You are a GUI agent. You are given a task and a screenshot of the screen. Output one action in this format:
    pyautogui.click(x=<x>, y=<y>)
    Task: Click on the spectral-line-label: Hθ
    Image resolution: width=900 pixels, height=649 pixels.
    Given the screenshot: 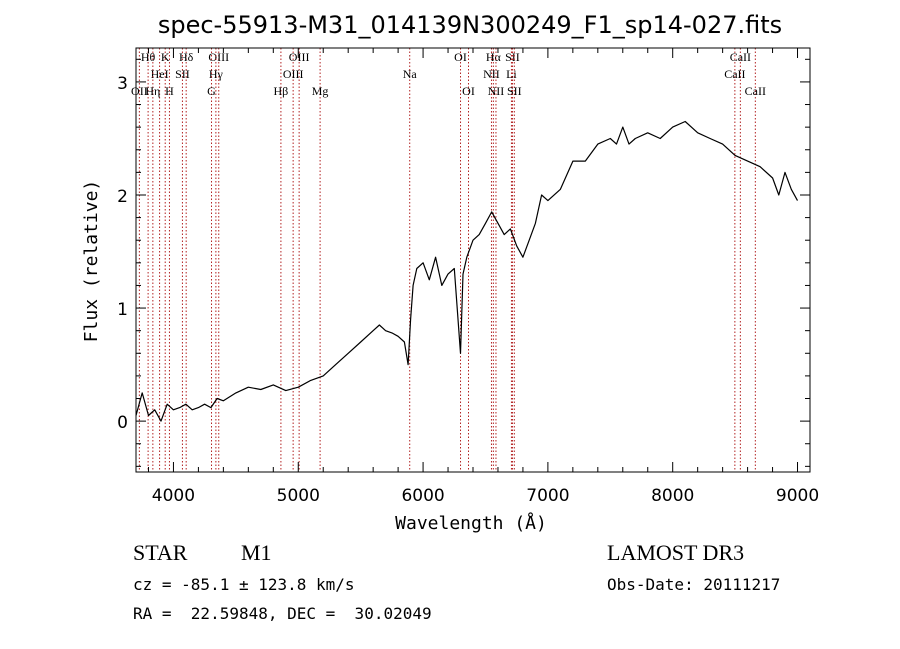 What is the action you would take?
    pyautogui.click(x=148, y=57)
    